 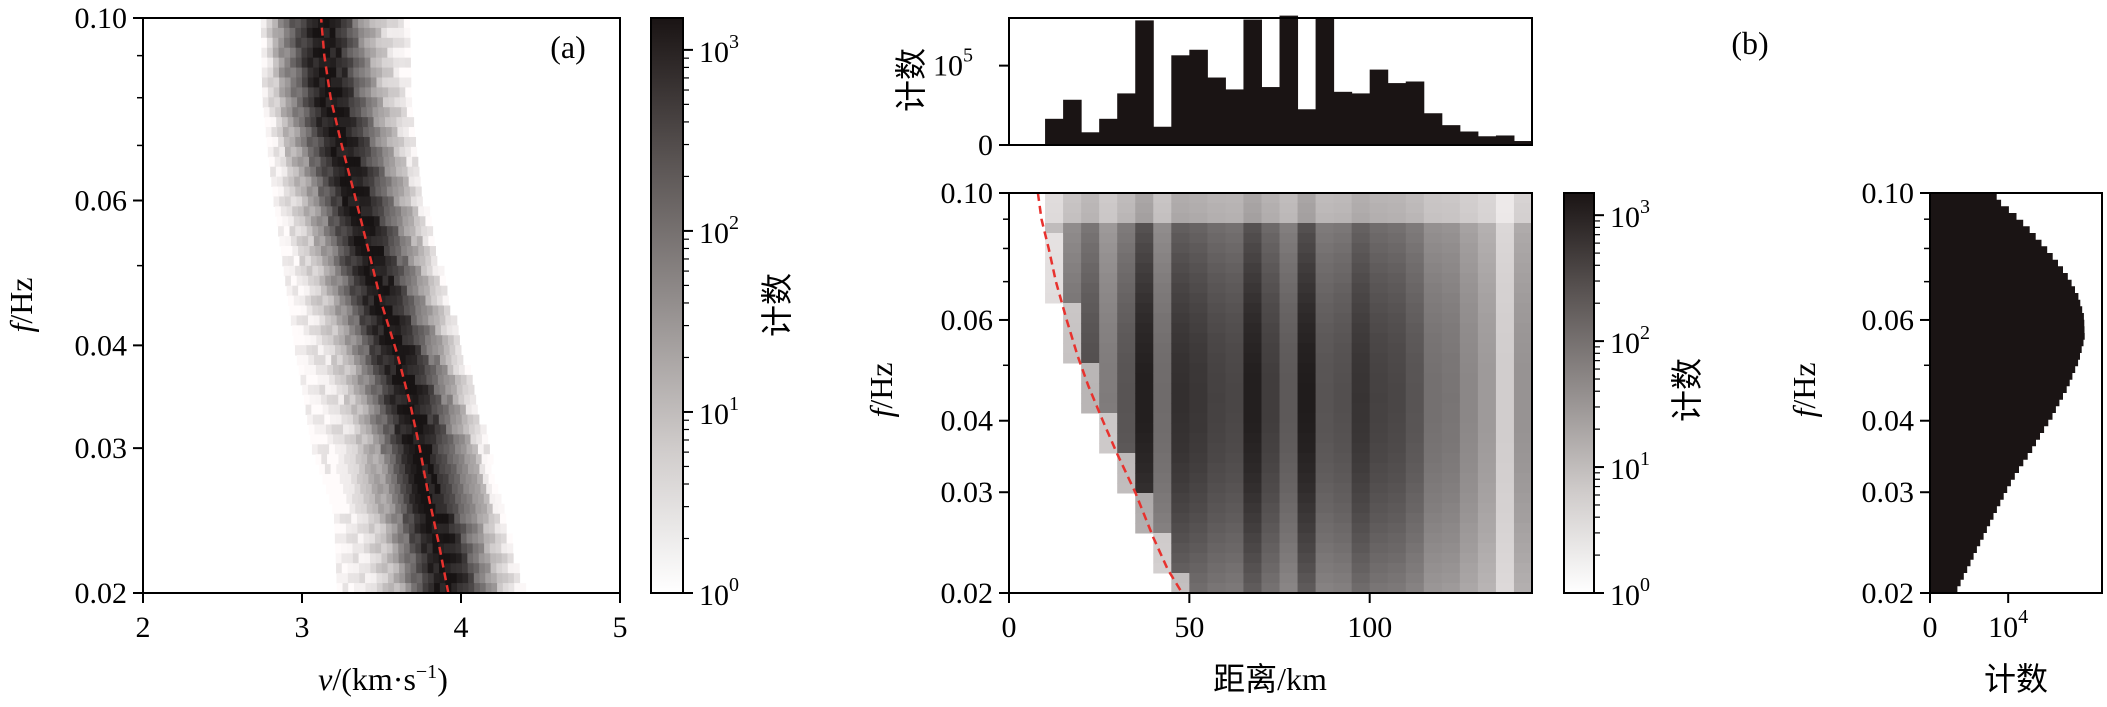 I want to click on colorbar-tick-label: 100, so click(x=1630, y=593).